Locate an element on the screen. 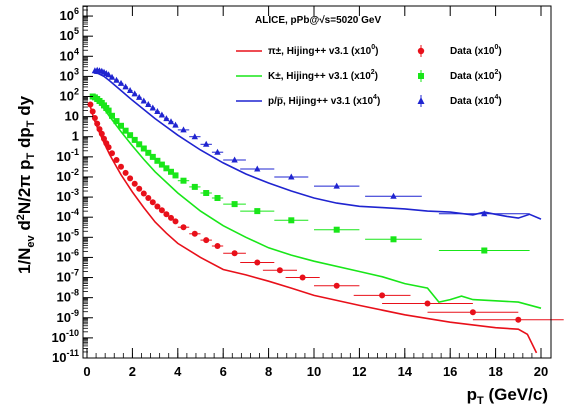  y-tick-label: 1 is located at coordinates (75, 136).